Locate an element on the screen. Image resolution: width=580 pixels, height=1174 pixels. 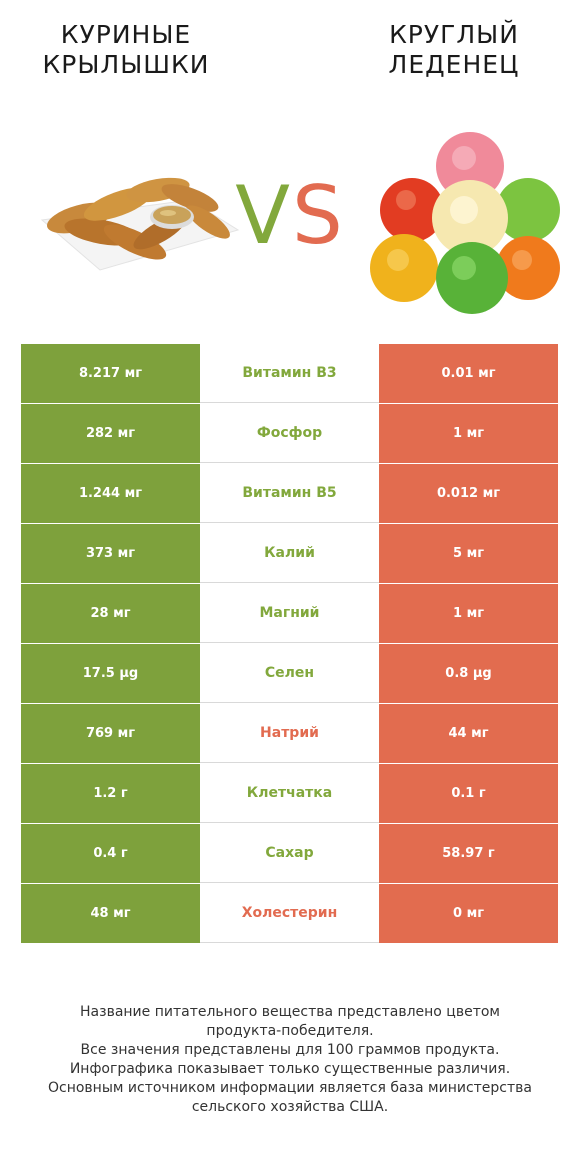
nutrient-name-cell: Витамин B3 is located at coordinates (289, 373).